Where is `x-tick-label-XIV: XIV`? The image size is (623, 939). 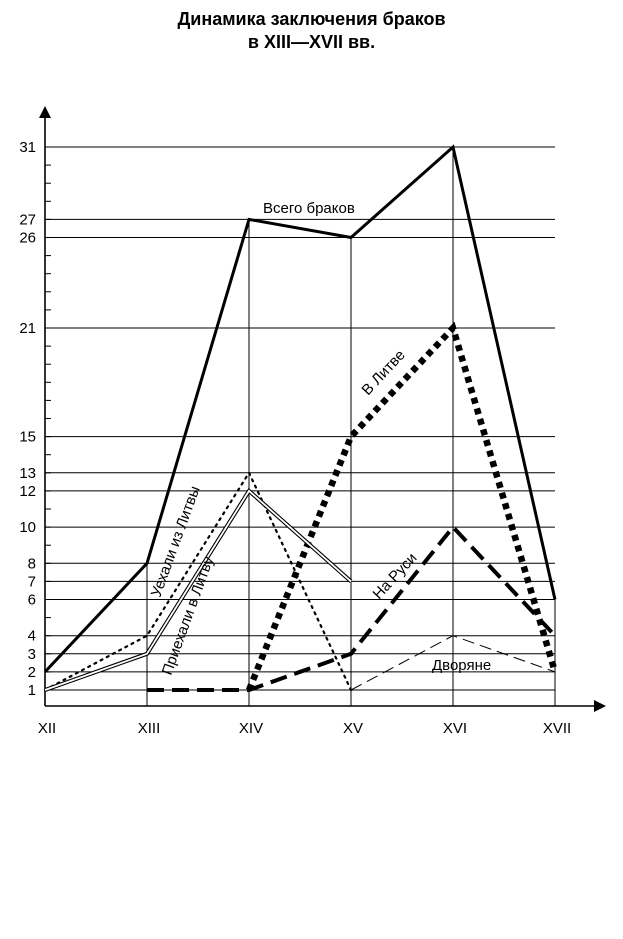
x-tick-label-XIV: XIV is located at coordinates (251, 728).